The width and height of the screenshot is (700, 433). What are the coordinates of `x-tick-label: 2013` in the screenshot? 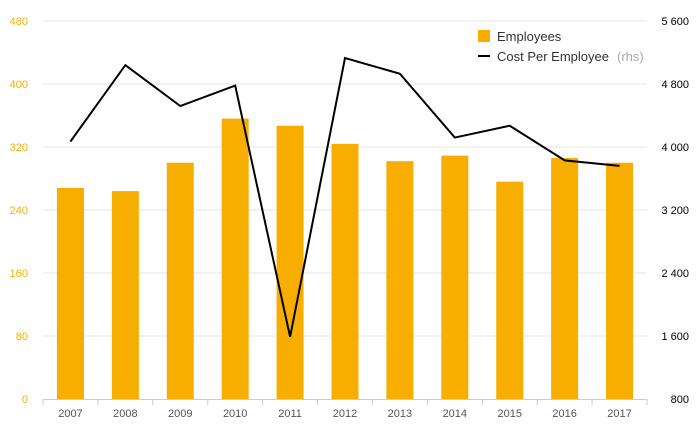 It's located at (400, 414).